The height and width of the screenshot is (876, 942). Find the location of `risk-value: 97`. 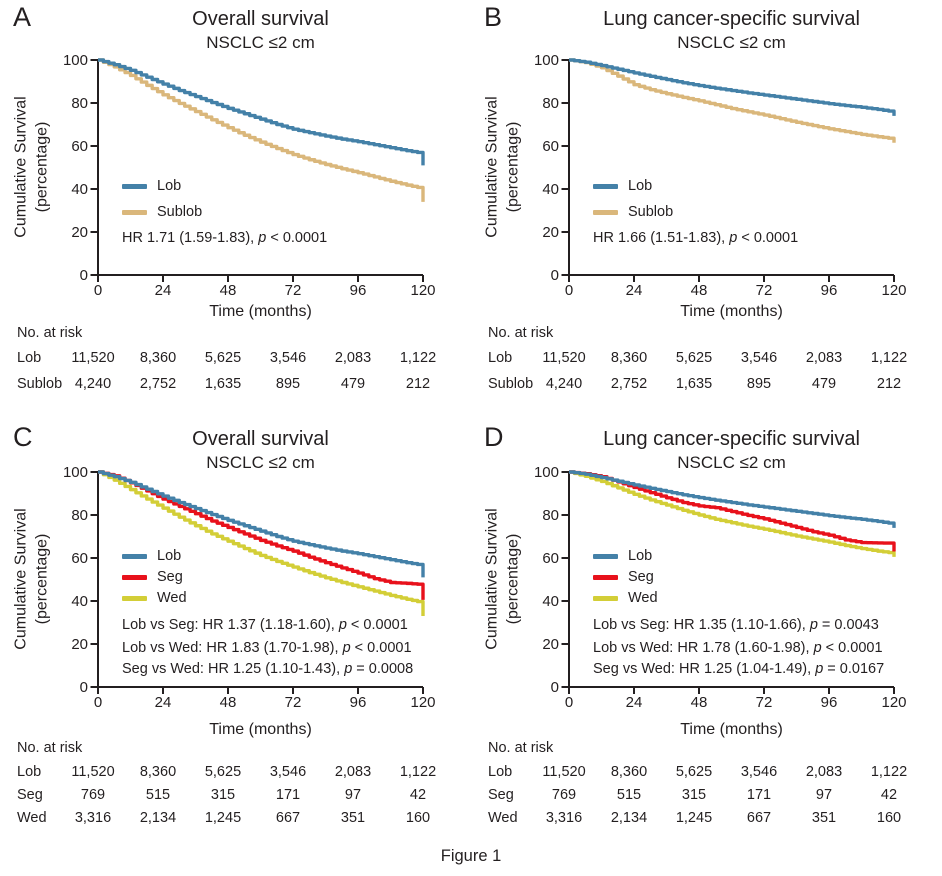

risk-value: 97 is located at coordinates (824, 795).